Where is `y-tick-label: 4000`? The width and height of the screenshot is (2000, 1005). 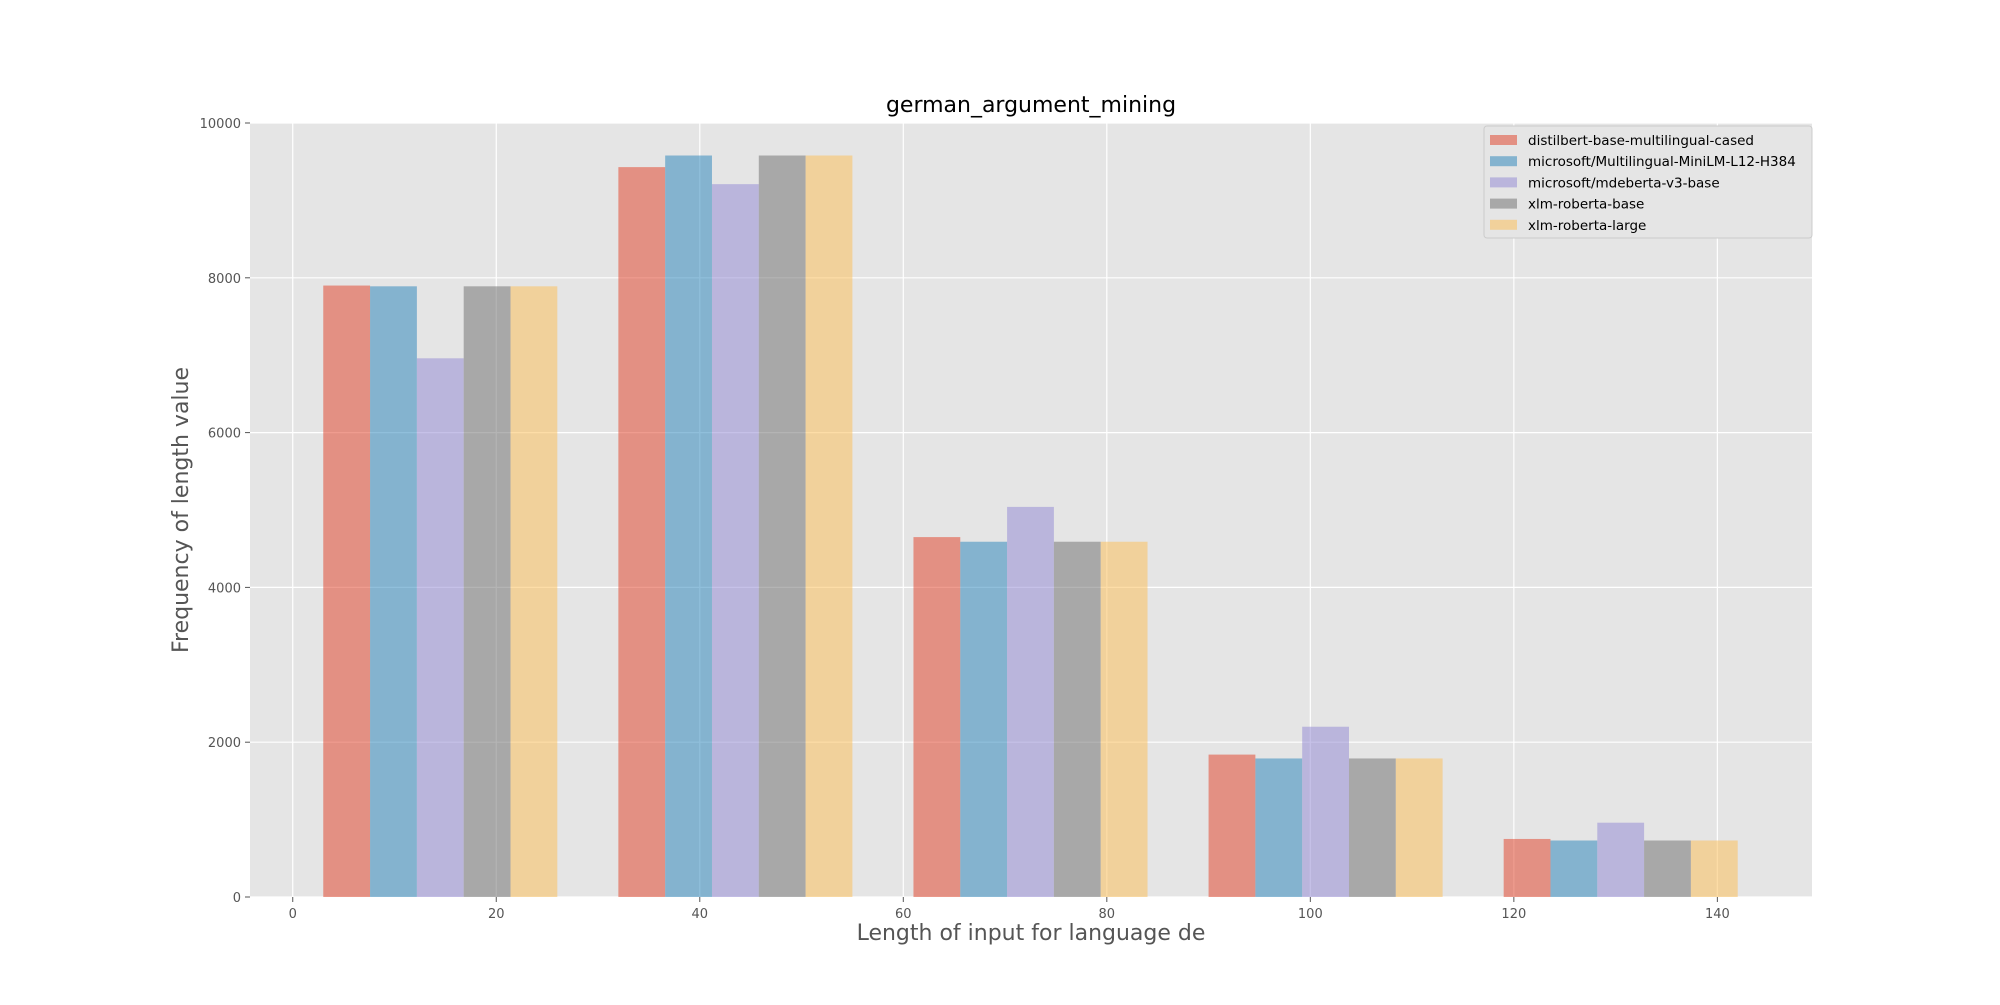 y-tick-label: 4000 is located at coordinates (224, 588).